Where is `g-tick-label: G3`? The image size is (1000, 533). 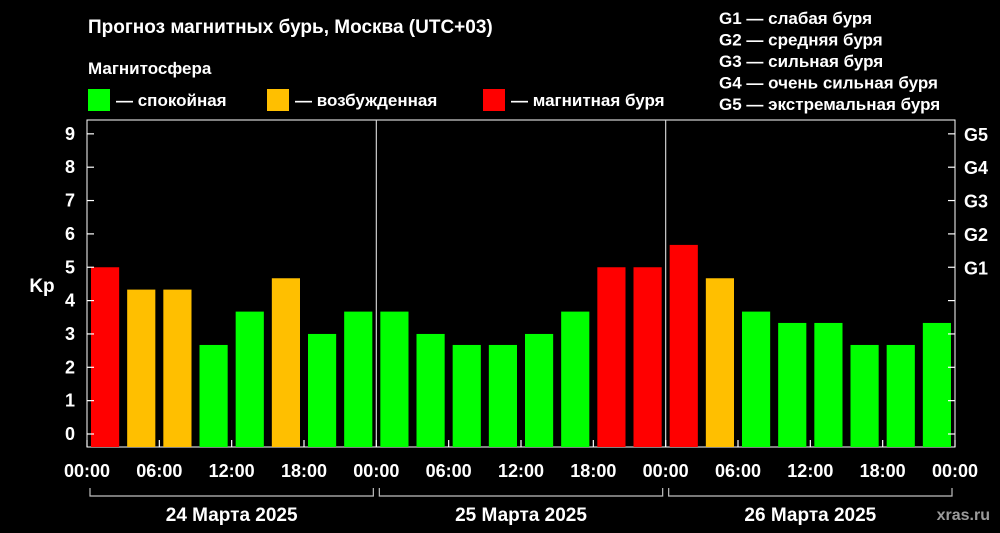
g-tick-label: G3 is located at coordinates (976, 202).